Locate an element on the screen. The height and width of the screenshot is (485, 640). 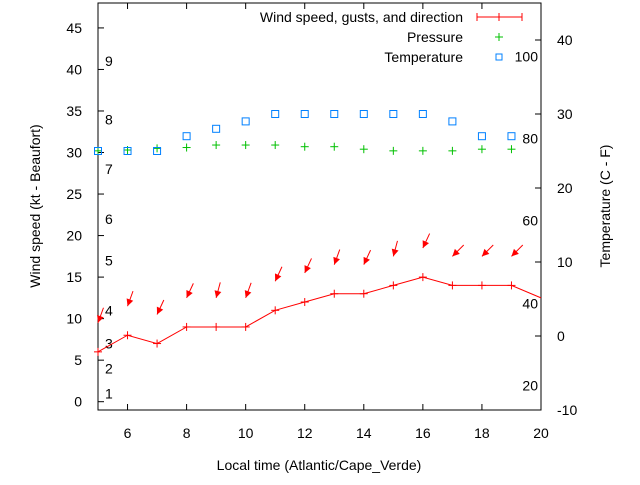
beaufort-label: 5 is located at coordinates (109, 260).